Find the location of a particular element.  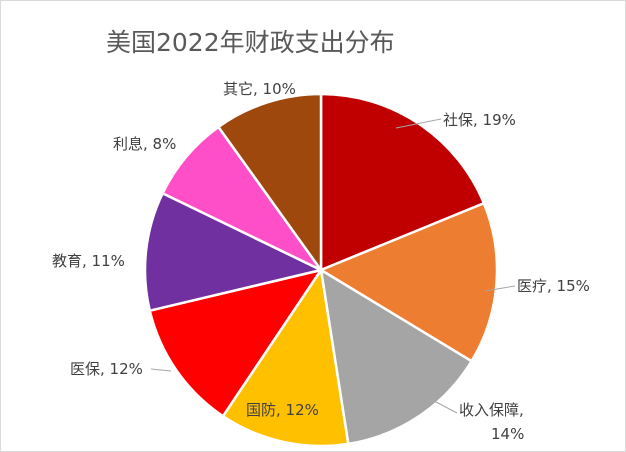

pie-slice-医保 is located at coordinates (235, 343).